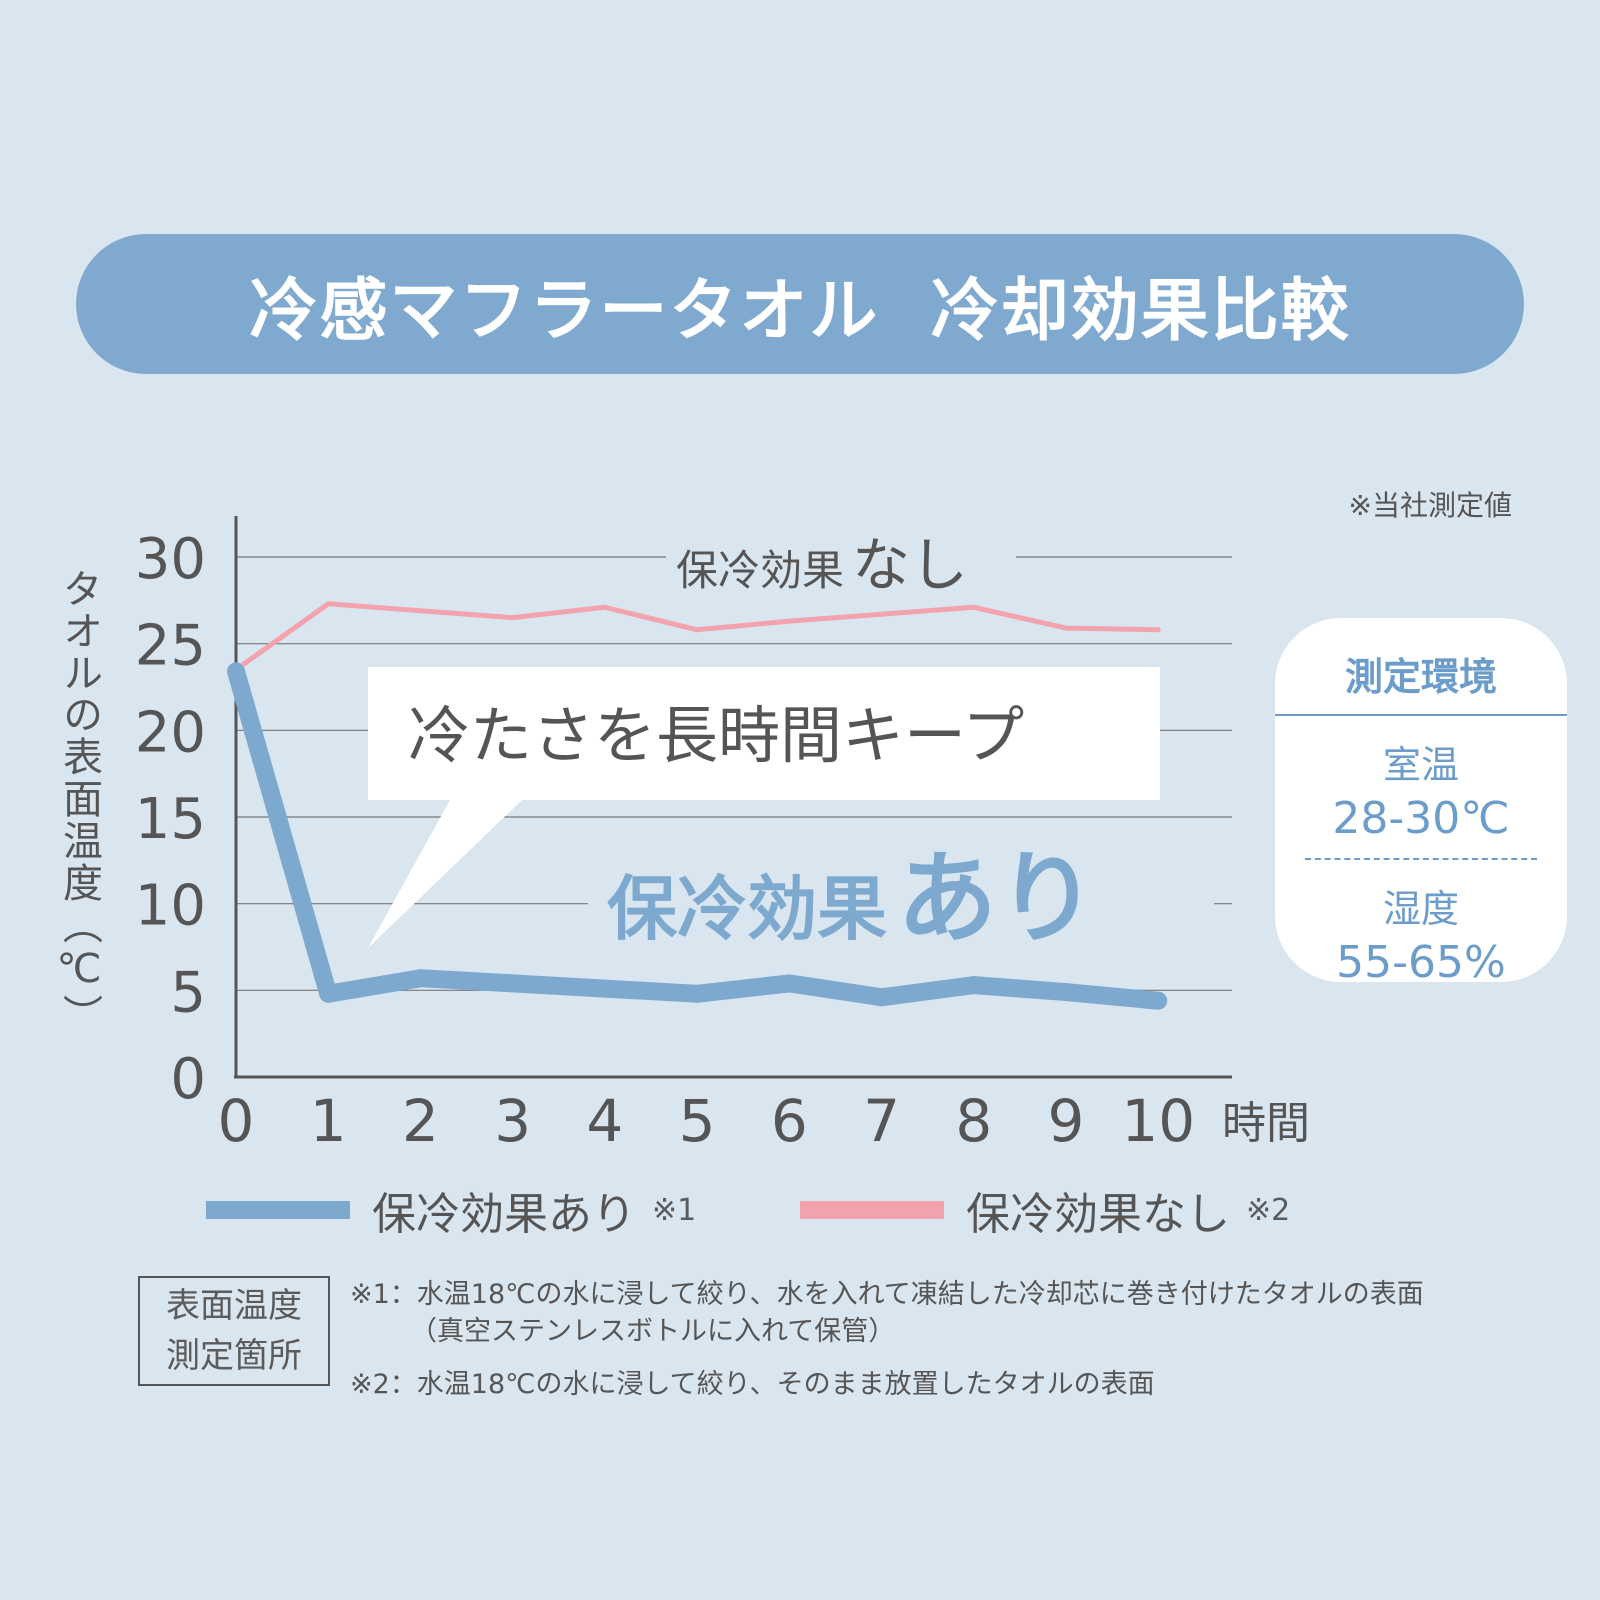  What do you see at coordinates (800, 311) in the screenshot?
I see `page-title: 冷感マフラータオル 冷却効果比較` at bounding box center [800, 311].